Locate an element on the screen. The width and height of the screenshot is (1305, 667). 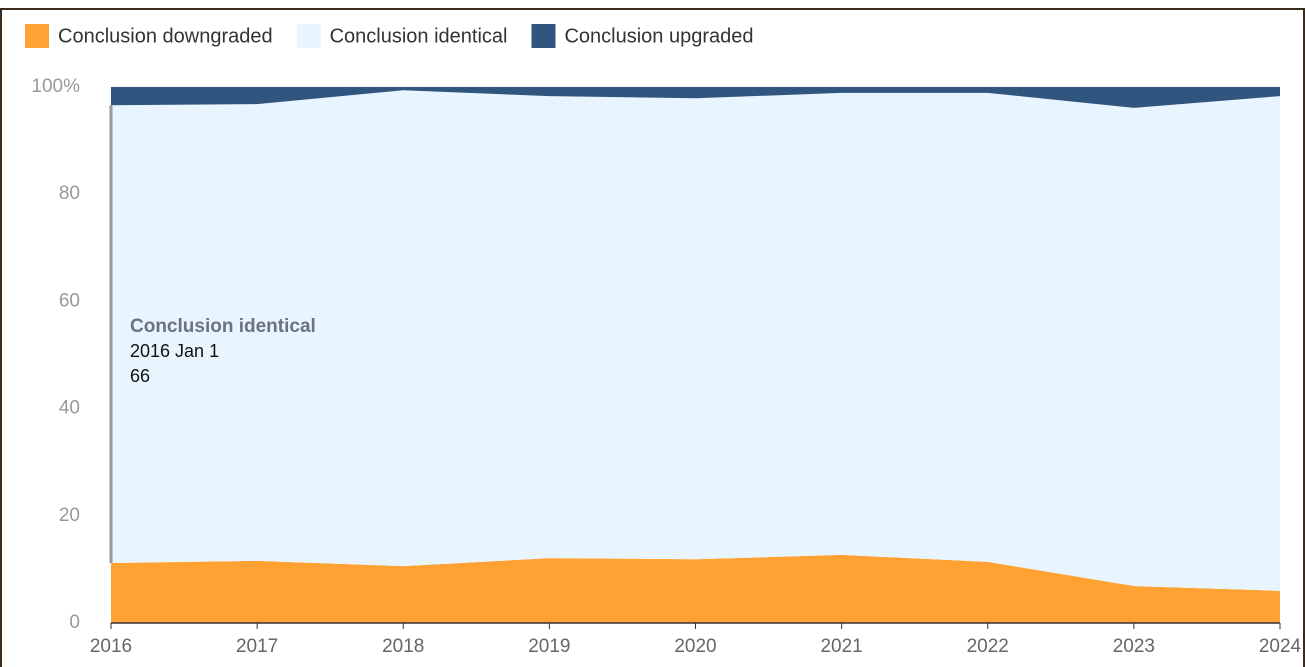
x-tick-label: 2020 is located at coordinates (695, 646).